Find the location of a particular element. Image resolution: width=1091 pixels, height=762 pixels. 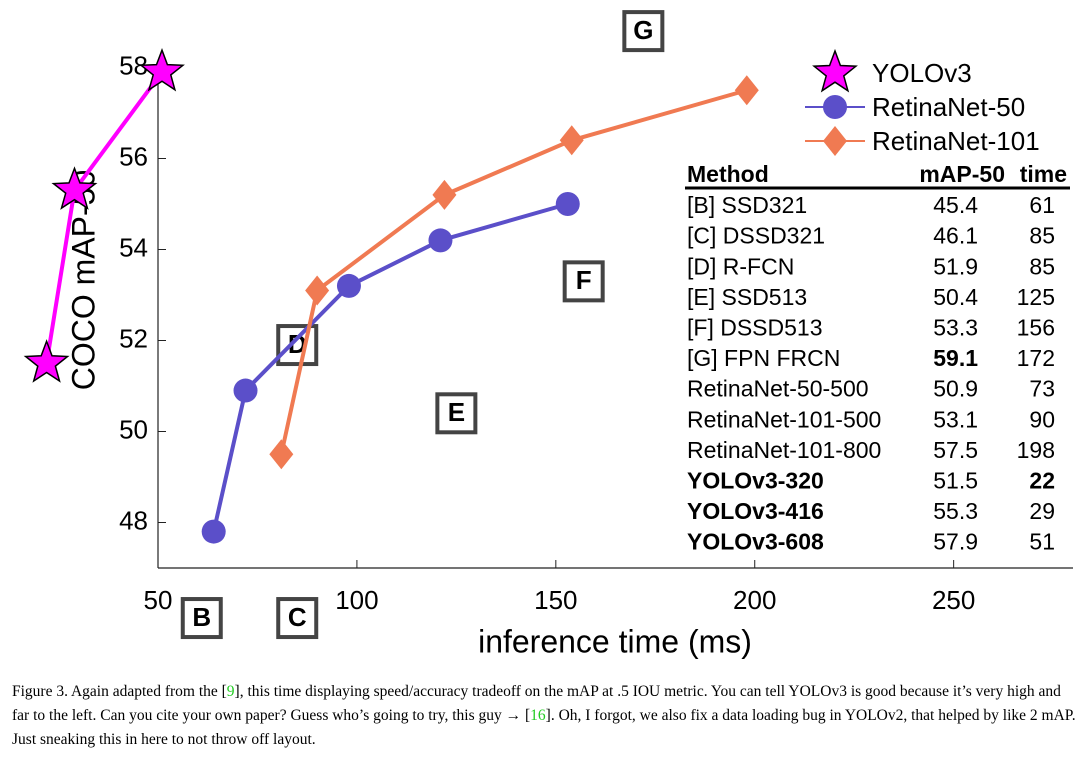

table-header: Method is located at coordinates (728, 174).